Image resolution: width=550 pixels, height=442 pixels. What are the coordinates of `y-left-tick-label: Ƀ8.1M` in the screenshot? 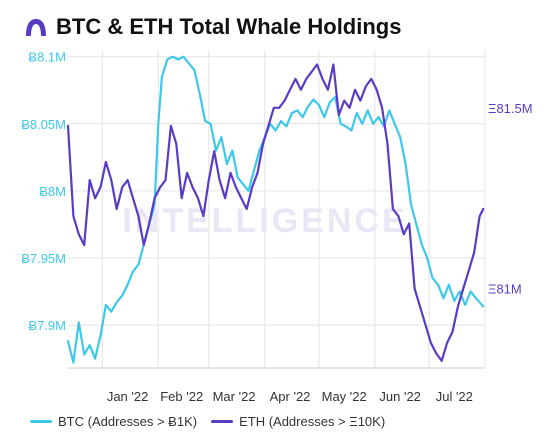 It's located at (47, 57).